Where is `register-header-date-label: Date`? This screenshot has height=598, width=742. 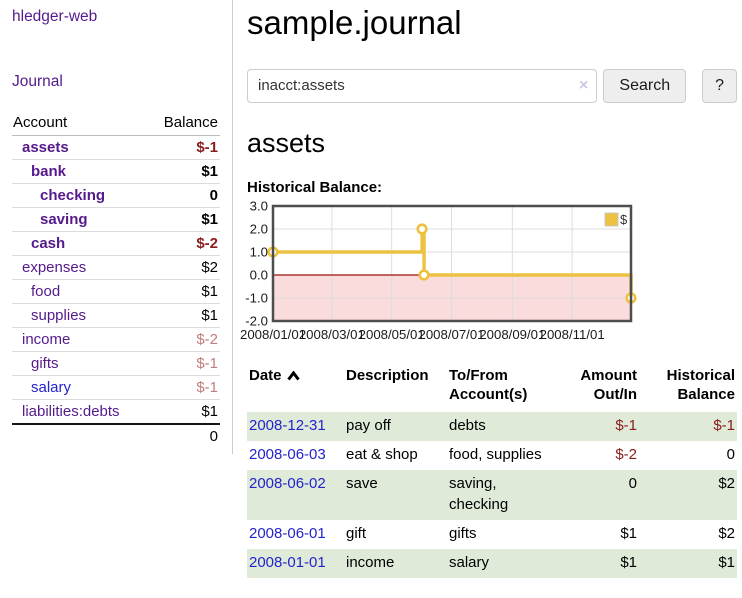
register-header-date-label: Date is located at coordinates (265, 375).